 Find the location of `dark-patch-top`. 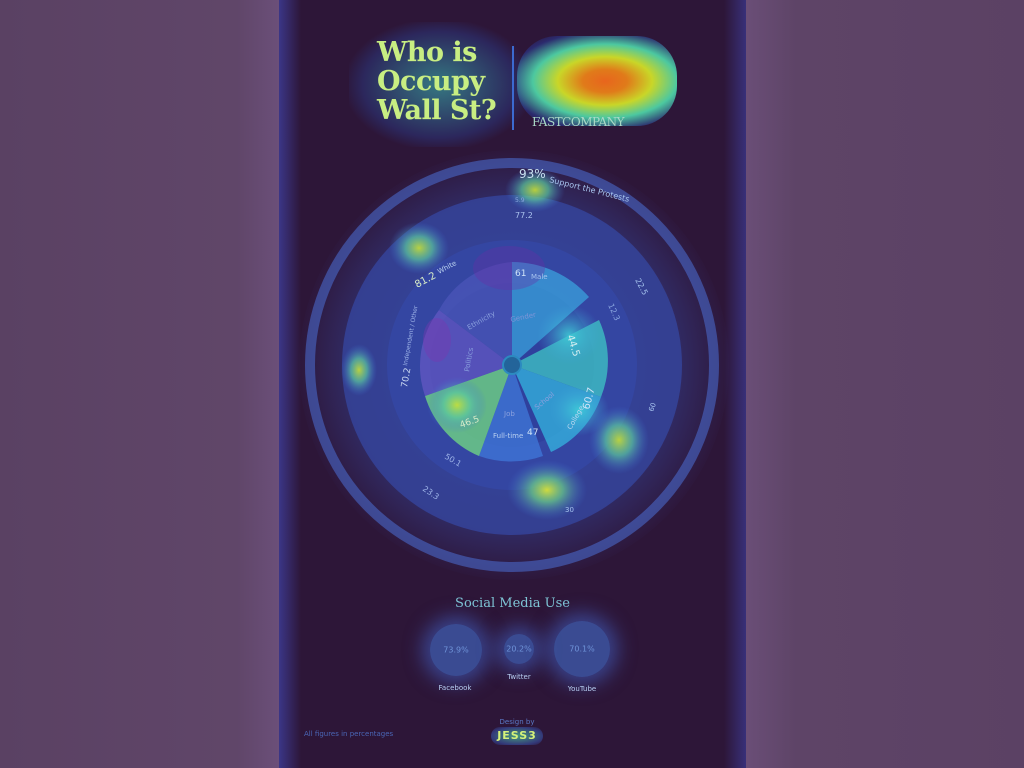

dark-patch-top is located at coordinates (509, 268).